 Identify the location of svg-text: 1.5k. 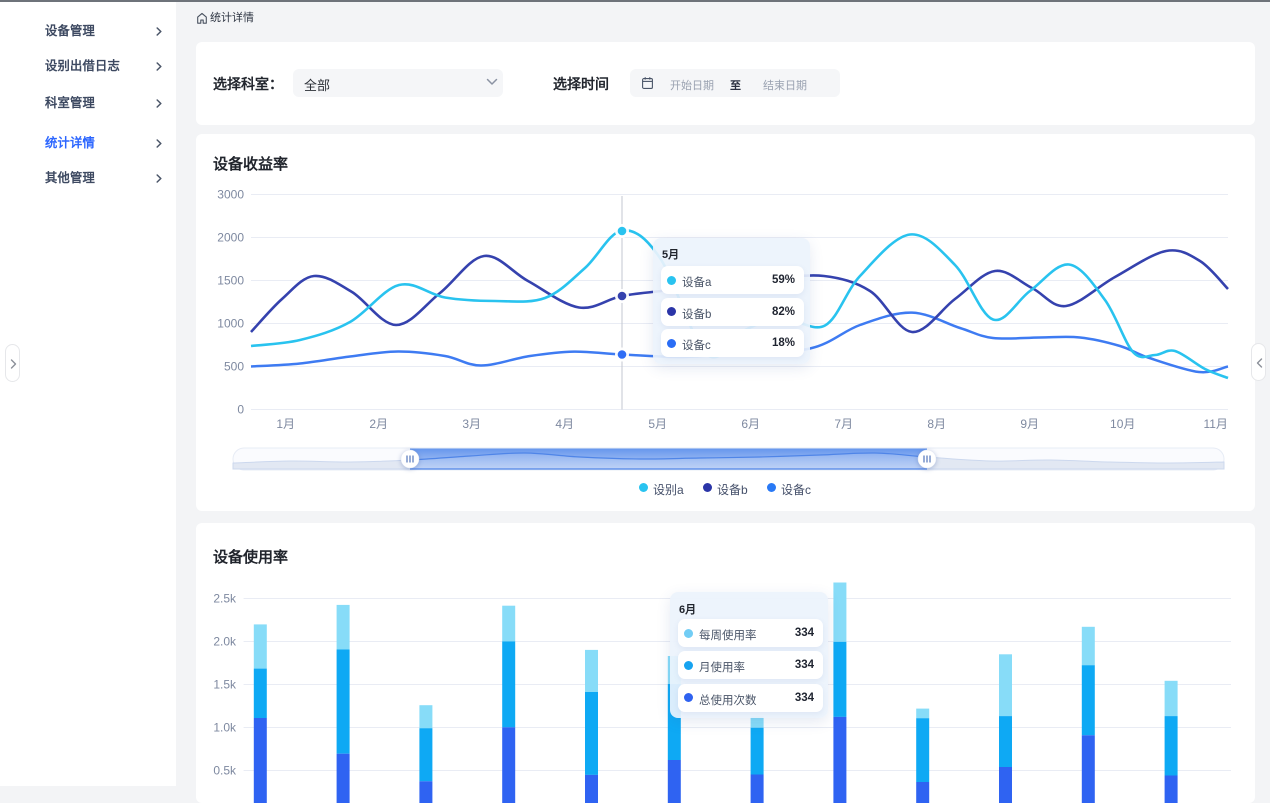
(225, 685).